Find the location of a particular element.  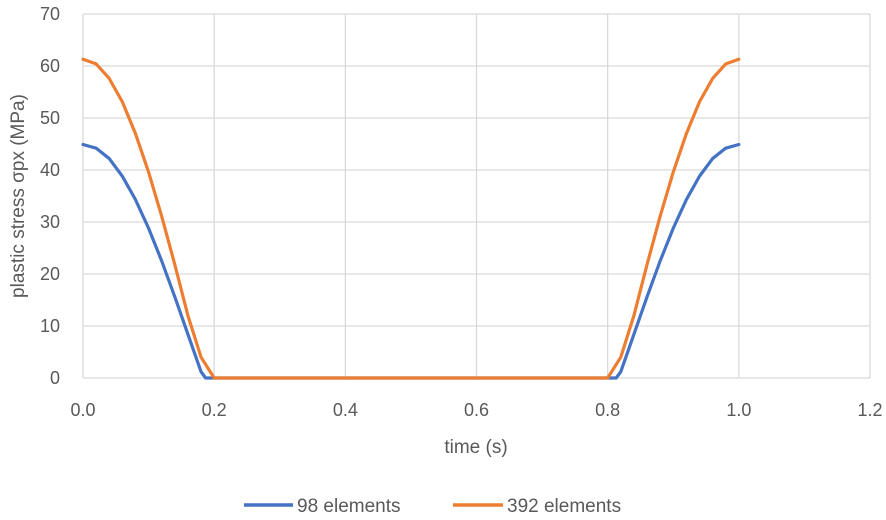

x-tick-label: 0.2 is located at coordinates (214, 410).